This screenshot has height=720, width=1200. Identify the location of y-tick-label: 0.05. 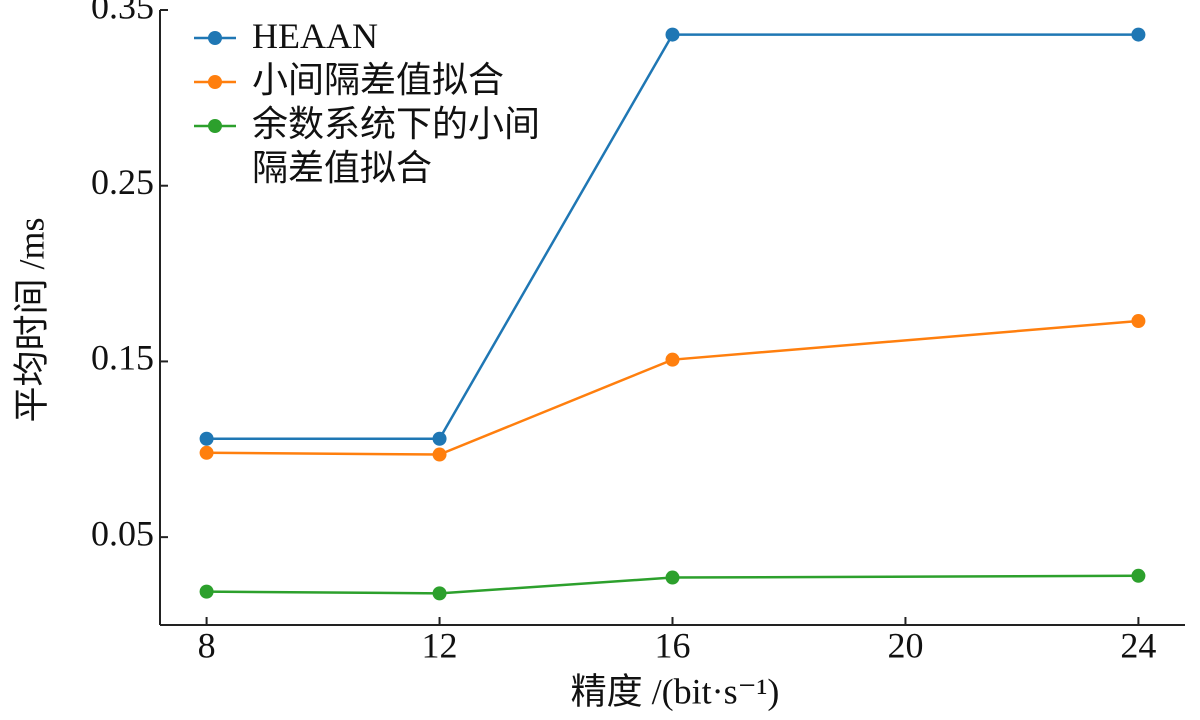
(122, 533).